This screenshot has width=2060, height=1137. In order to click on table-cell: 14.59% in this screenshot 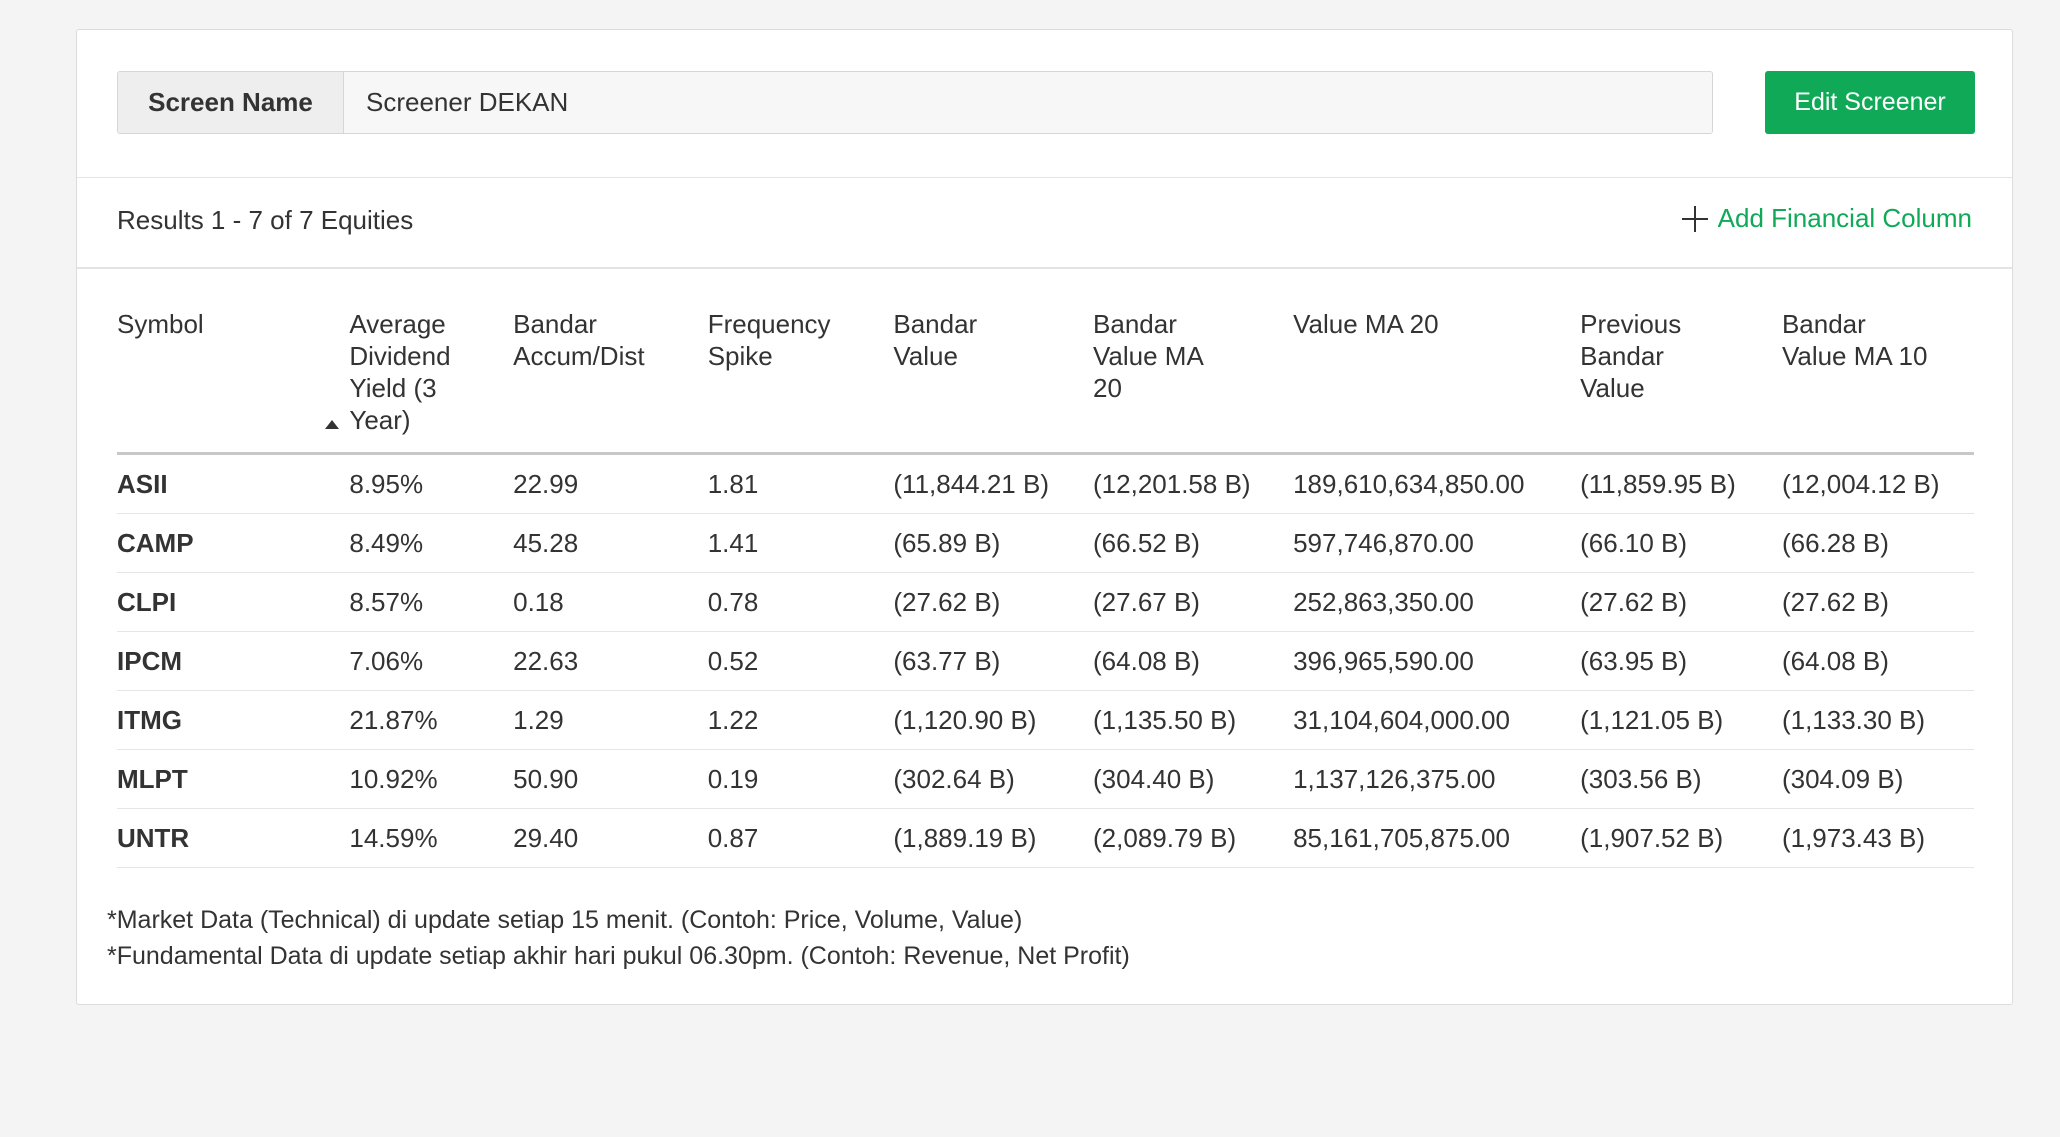, I will do `click(431, 838)`.